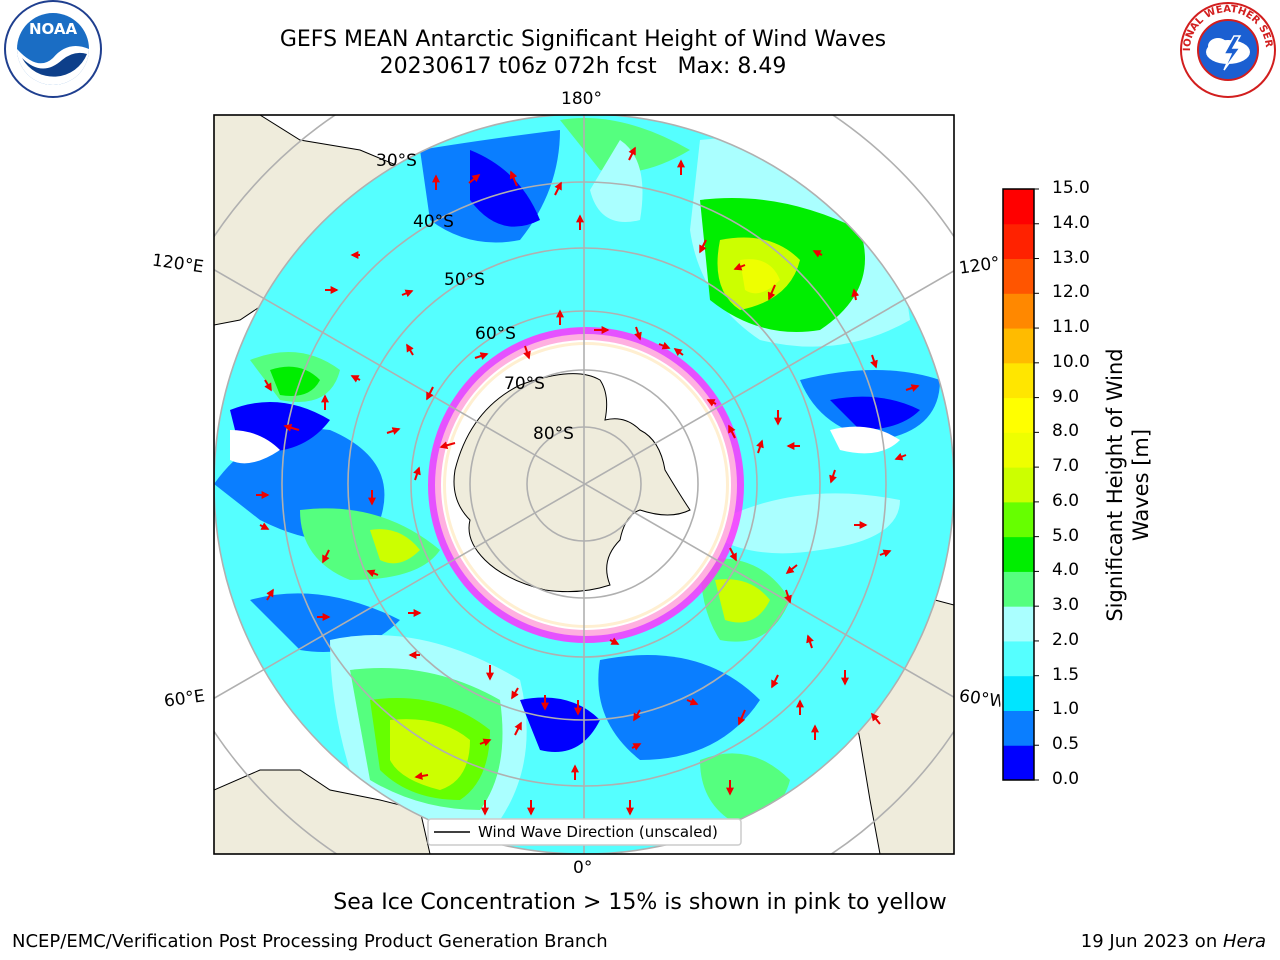 This screenshot has height=960, width=1280. I want to click on colorbar-tick-label: 5.0, so click(1066, 535).